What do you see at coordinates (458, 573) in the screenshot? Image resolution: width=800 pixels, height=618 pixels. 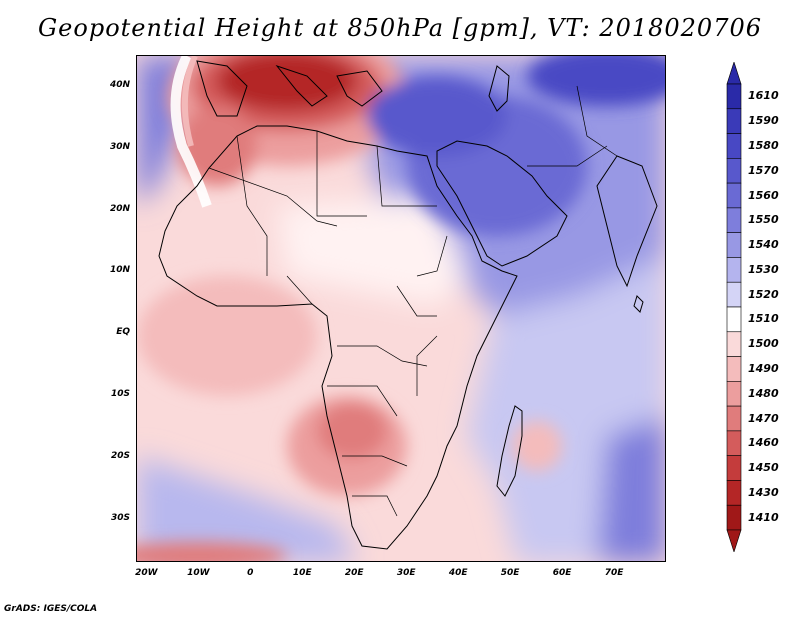 I see `lon-tick-label: 40E` at bounding box center [458, 573].